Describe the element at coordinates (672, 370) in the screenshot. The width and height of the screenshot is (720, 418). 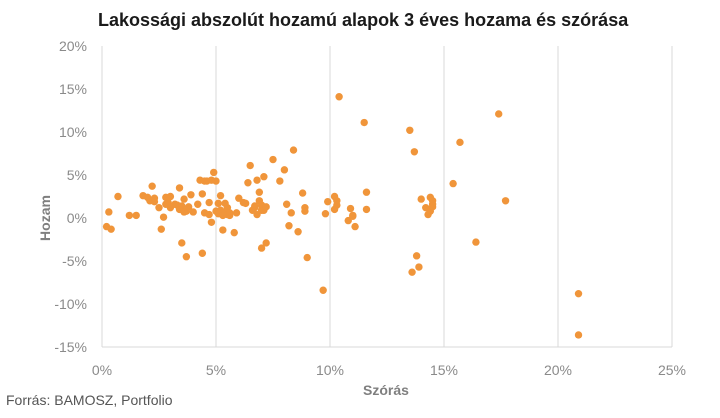
I see `x-tick-label-5: 25%` at that location.